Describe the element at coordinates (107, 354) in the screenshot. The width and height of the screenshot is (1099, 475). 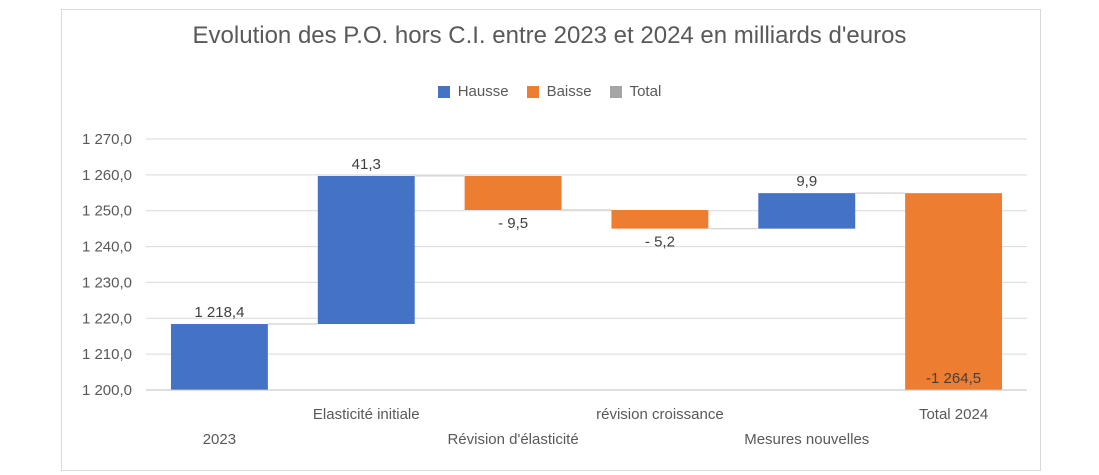
I see `y-tick-label: 1 210,0` at that location.